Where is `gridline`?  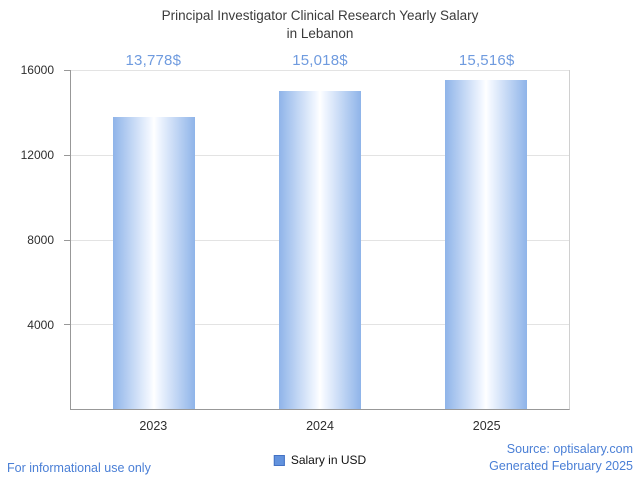 gridline is located at coordinates (320, 70).